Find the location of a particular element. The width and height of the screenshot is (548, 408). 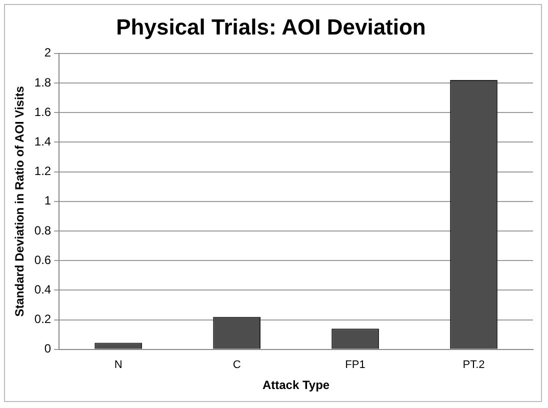

y-tick-label: 1 is located at coordinates (48, 201).